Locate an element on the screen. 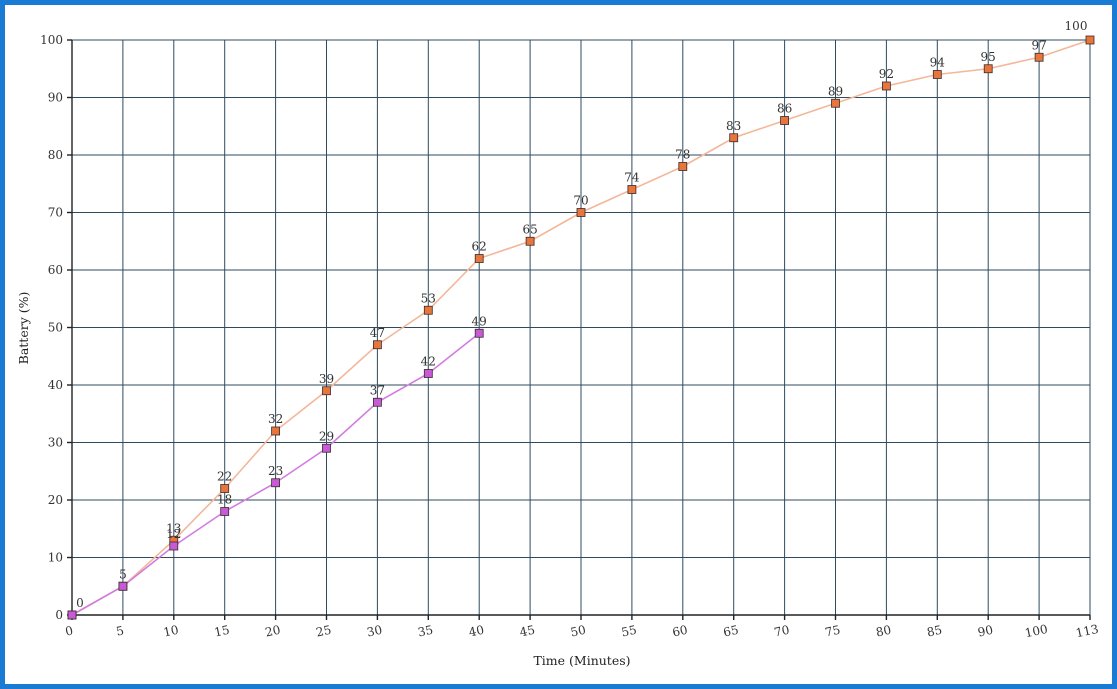 Image resolution: width=1117 pixels, height=689 pixels. data-label-series-2: 29 is located at coordinates (326, 436).